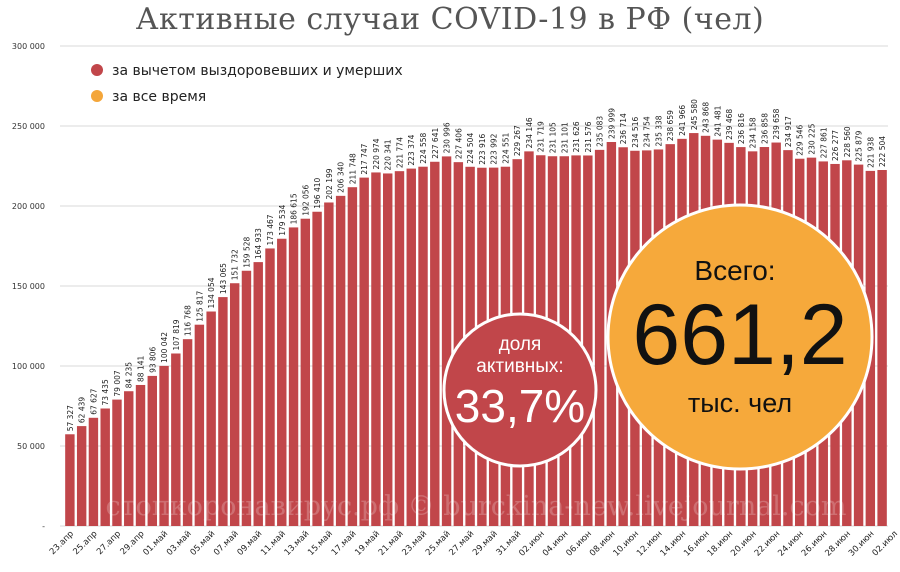 The height and width of the screenshot is (572, 900). Describe the element at coordinates (105, 392) in the screenshot. I see `data-label: 73 435` at that location.